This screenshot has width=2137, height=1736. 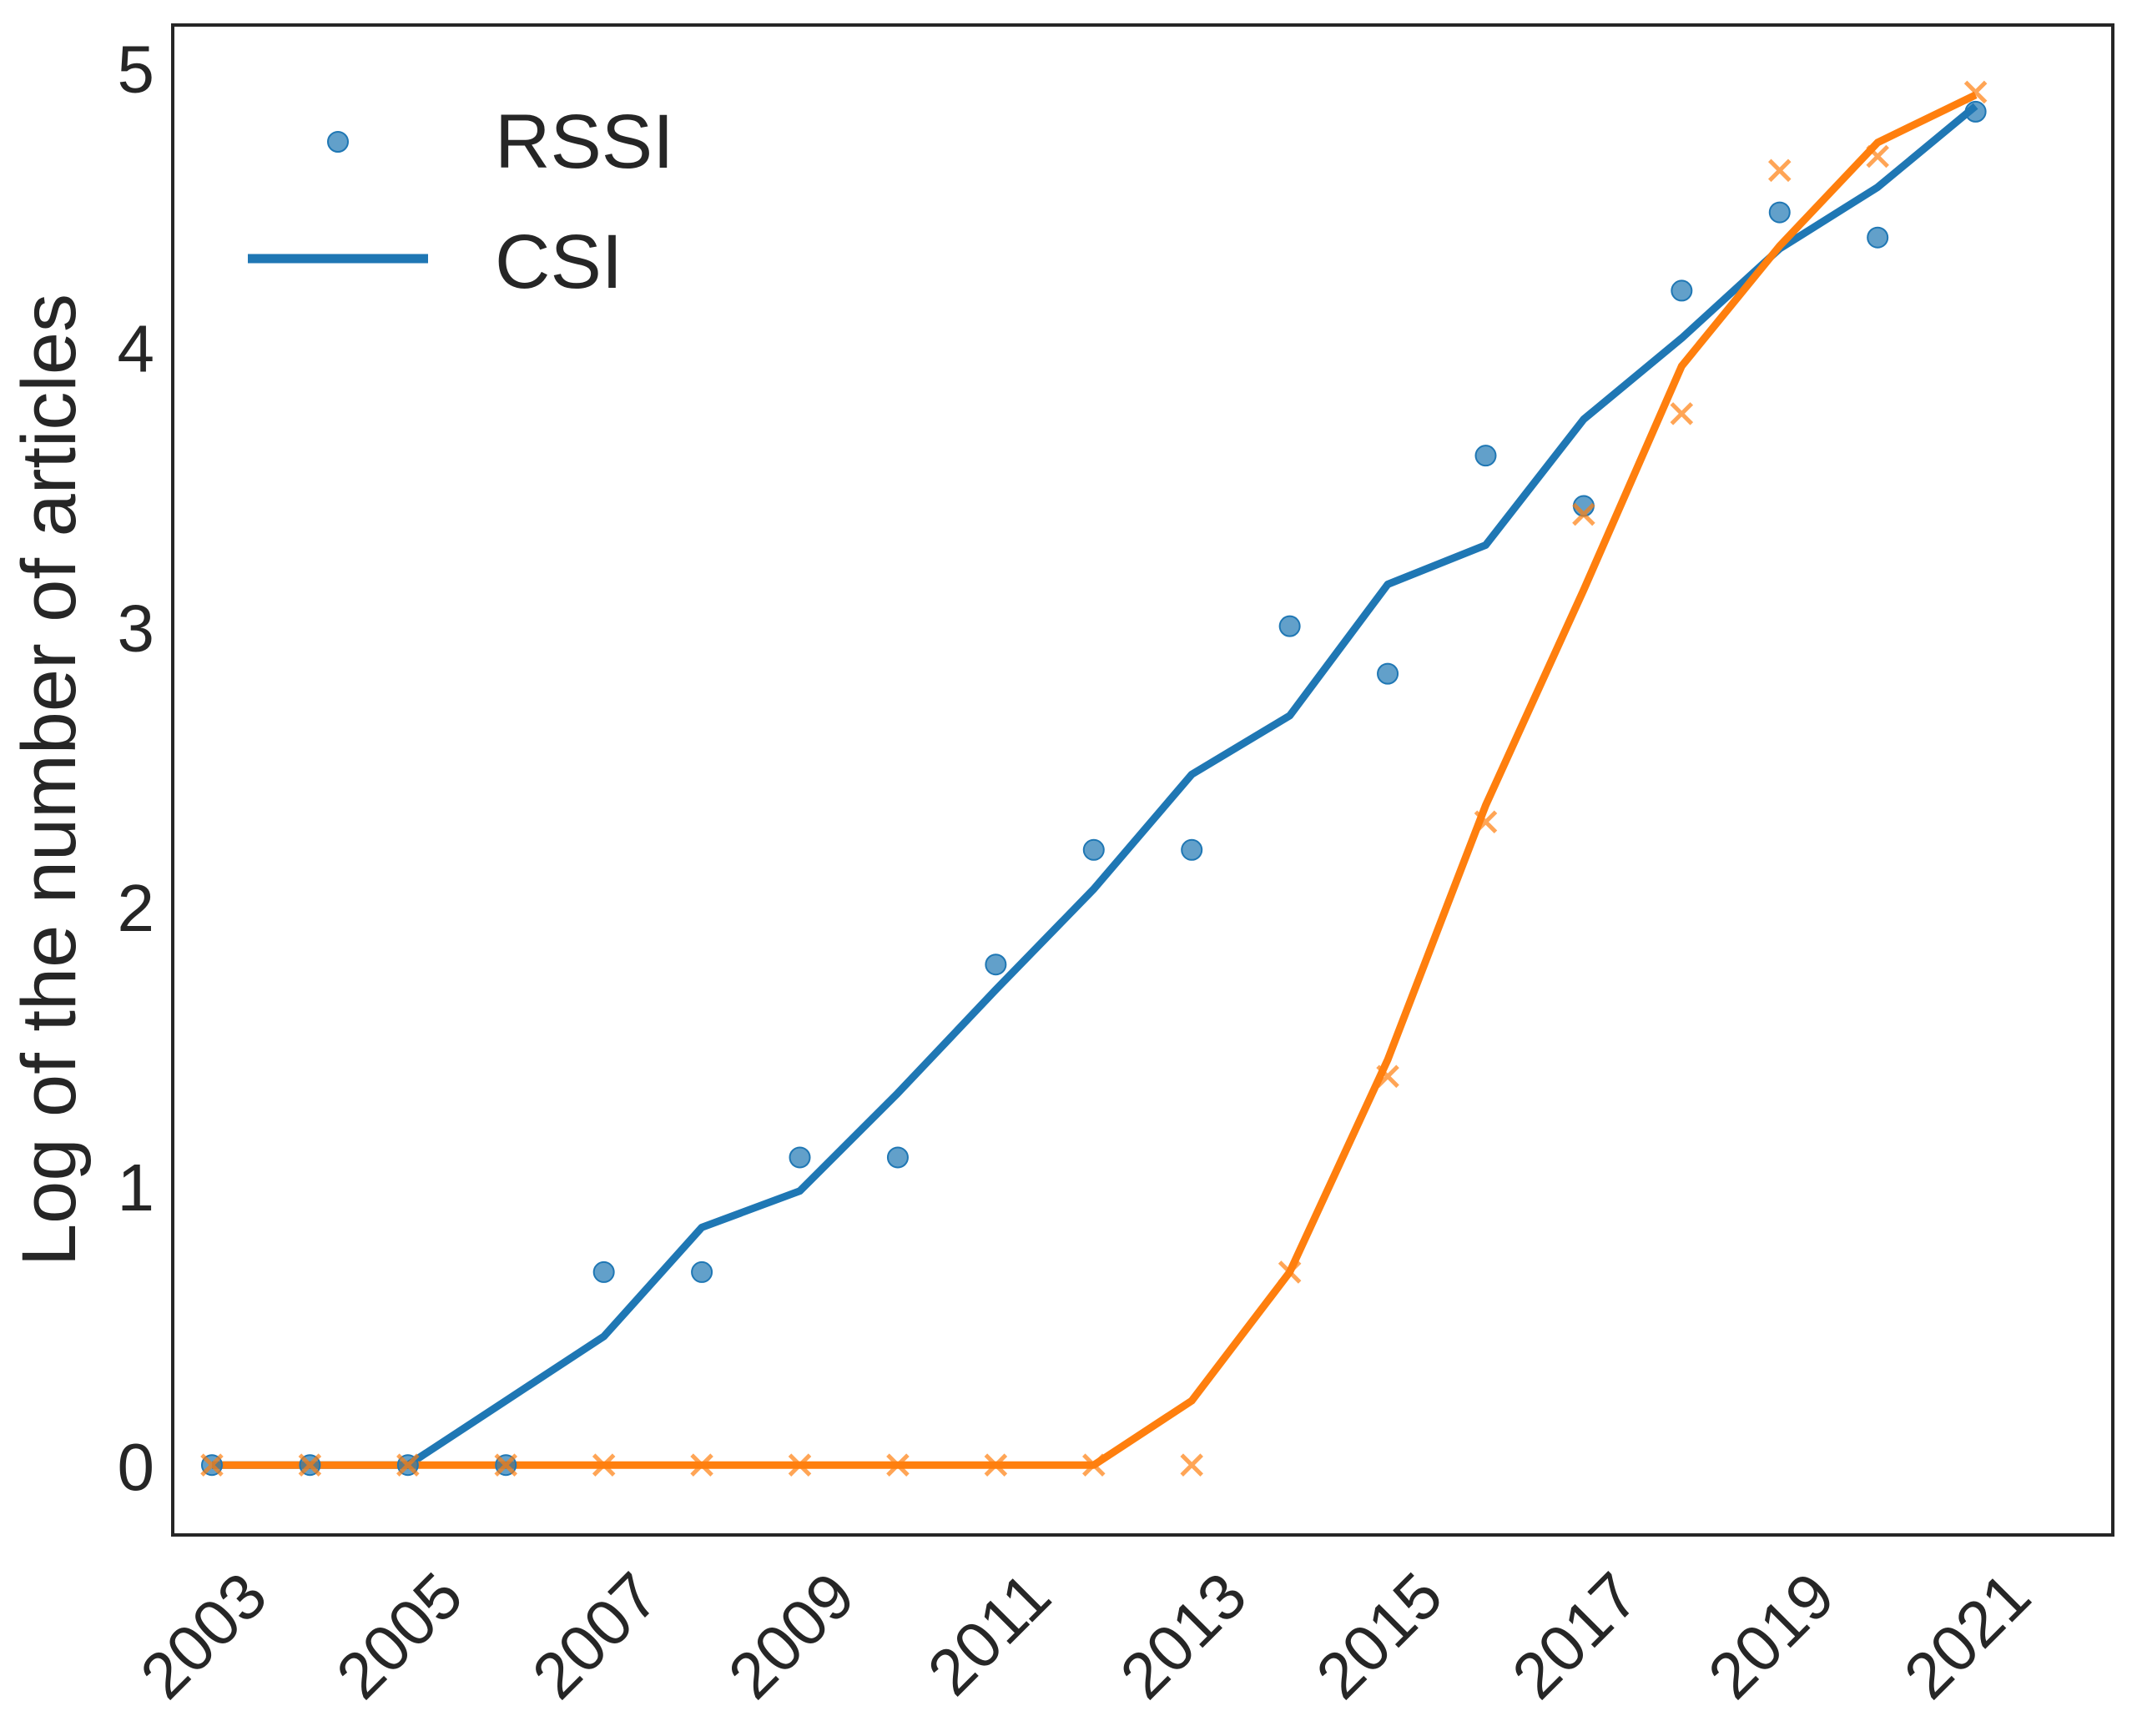 What do you see at coordinates (49, 780) in the screenshot?
I see `y-axis-title: Log of the number of articles` at bounding box center [49, 780].